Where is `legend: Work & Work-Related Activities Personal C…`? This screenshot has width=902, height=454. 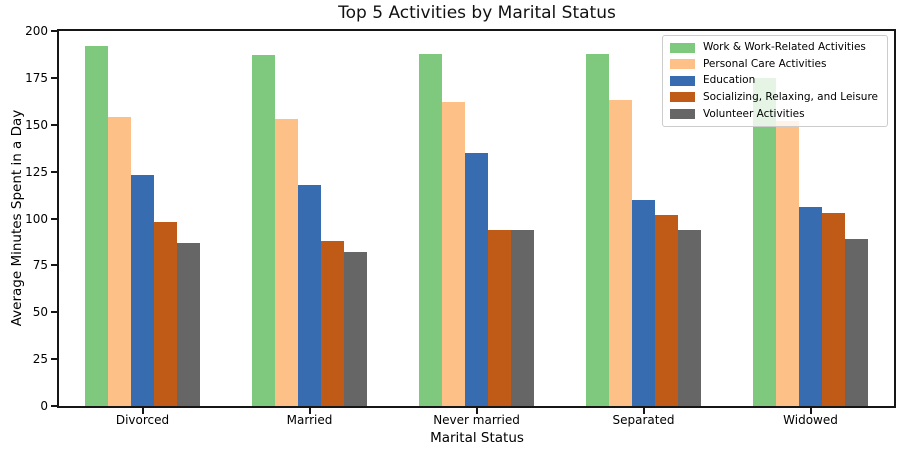 legend: Work & Work-Related Activities Personal C… is located at coordinates (774, 81).